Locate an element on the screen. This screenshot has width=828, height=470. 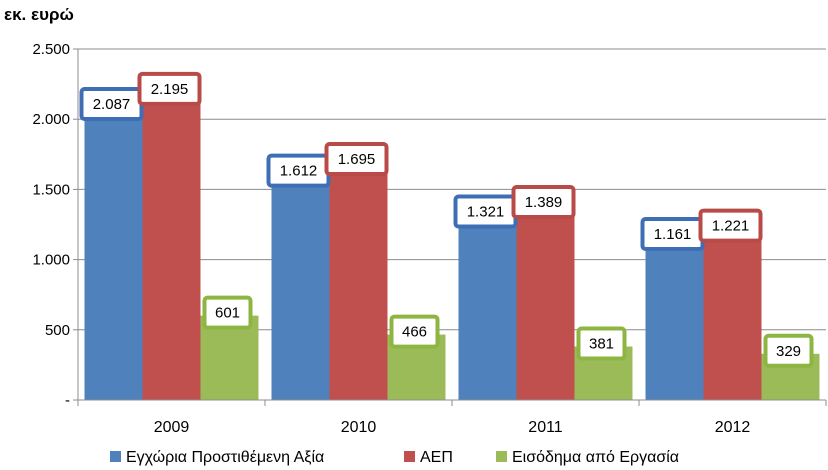
y-tick-label: 500 is located at coordinates (57, 330).